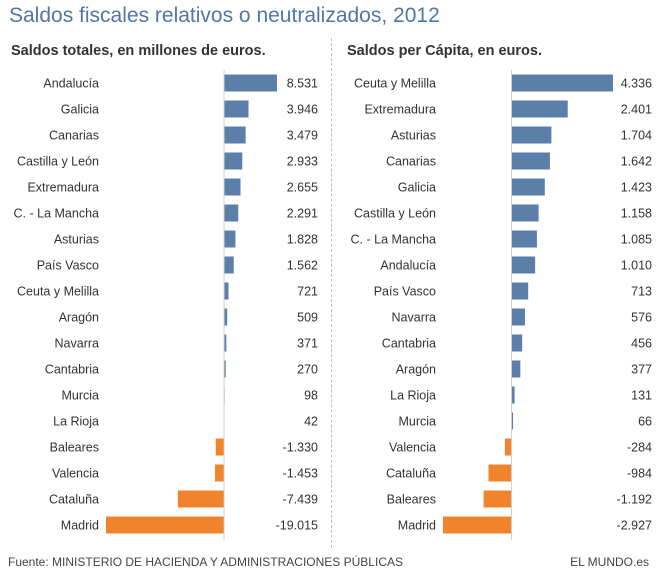 The height and width of the screenshot is (575, 657). Describe the element at coordinates (57, 214) in the screenshot. I see `left-category-label-c-la-mancha: C. - La Mancha` at that location.